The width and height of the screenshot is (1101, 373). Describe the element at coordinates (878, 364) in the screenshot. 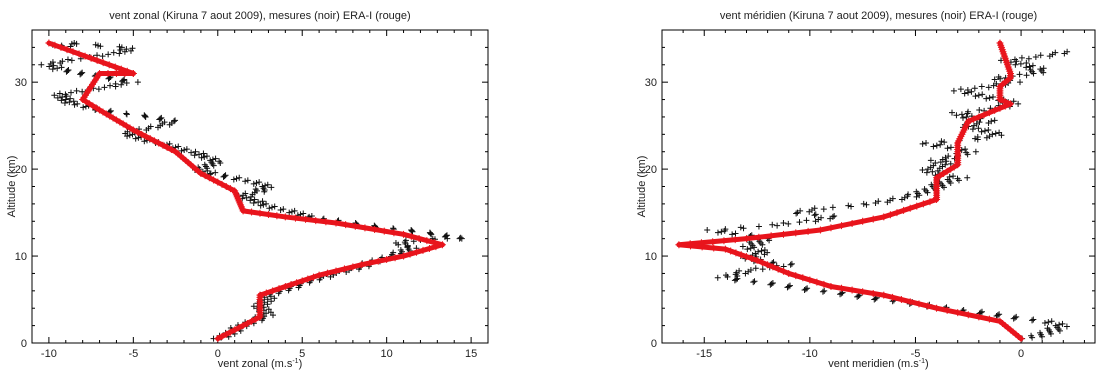

I see `x-axis-label: vent meridien (m.s-1)` at that location.